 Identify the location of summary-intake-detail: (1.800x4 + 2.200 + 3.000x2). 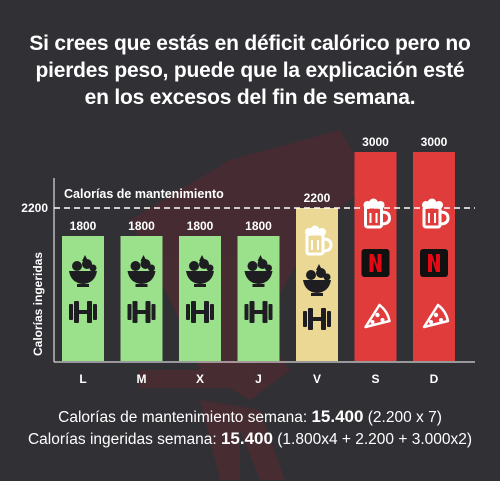
(372, 439).